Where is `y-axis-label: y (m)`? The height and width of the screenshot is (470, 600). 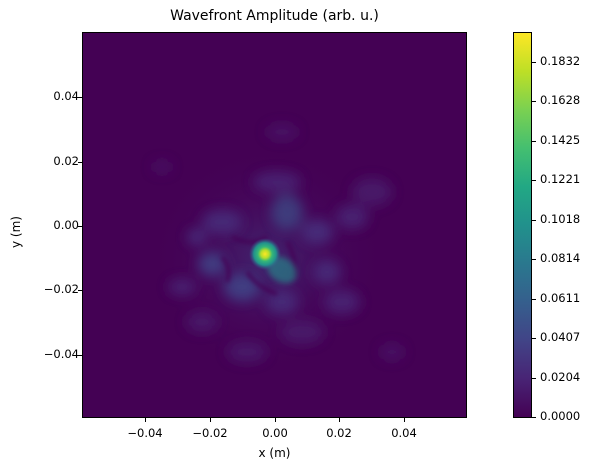
y-axis-label: y (m) is located at coordinates (16, 232).